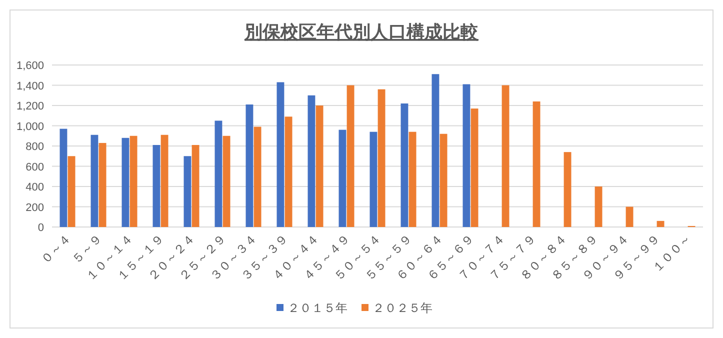  I want to click on y-tick-label: 200, so click(35, 208).